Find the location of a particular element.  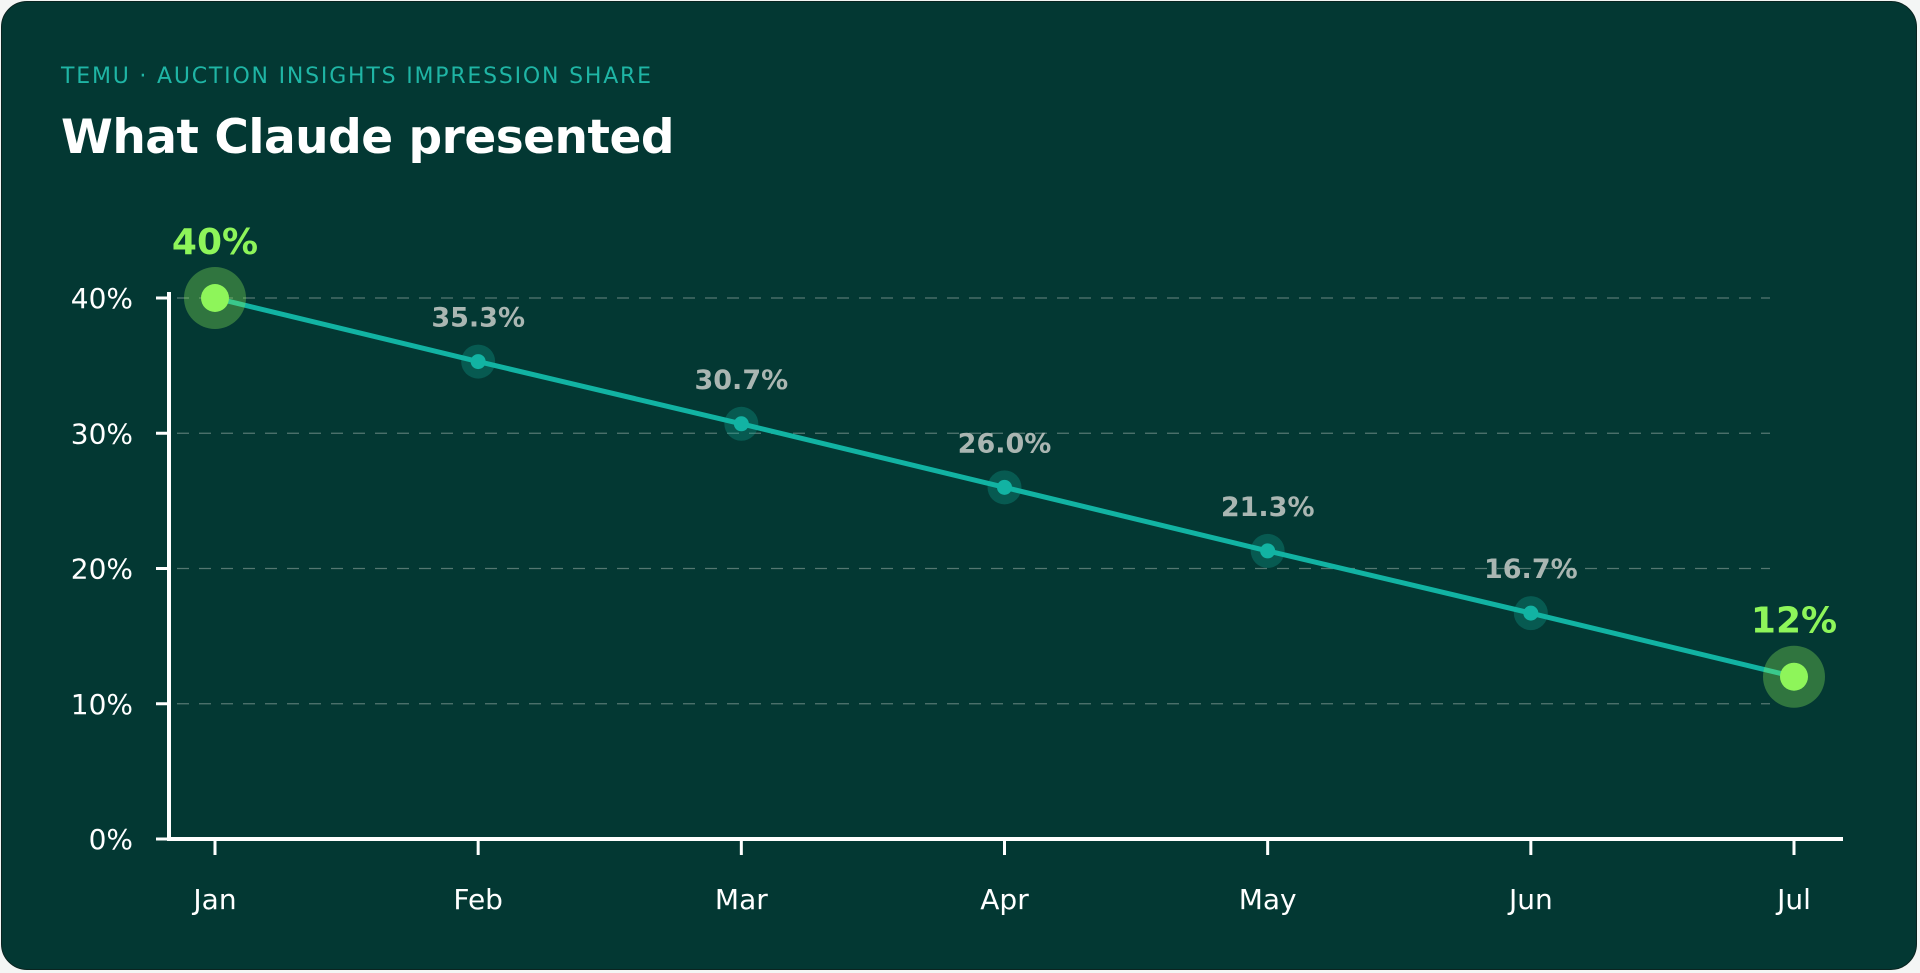

x-tick-label: Feb is located at coordinates (478, 899).